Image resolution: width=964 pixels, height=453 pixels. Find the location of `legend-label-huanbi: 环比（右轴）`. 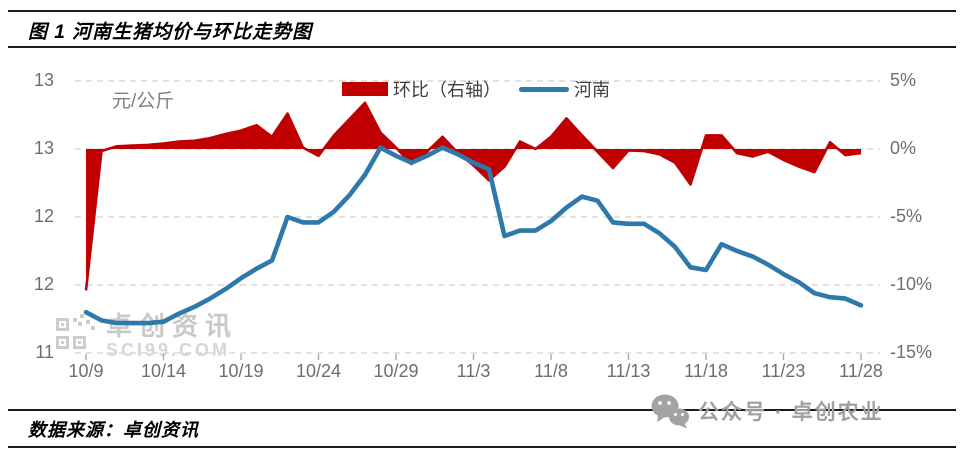

legend-label-huanbi: 环比（右轴） is located at coordinates (447, 90).